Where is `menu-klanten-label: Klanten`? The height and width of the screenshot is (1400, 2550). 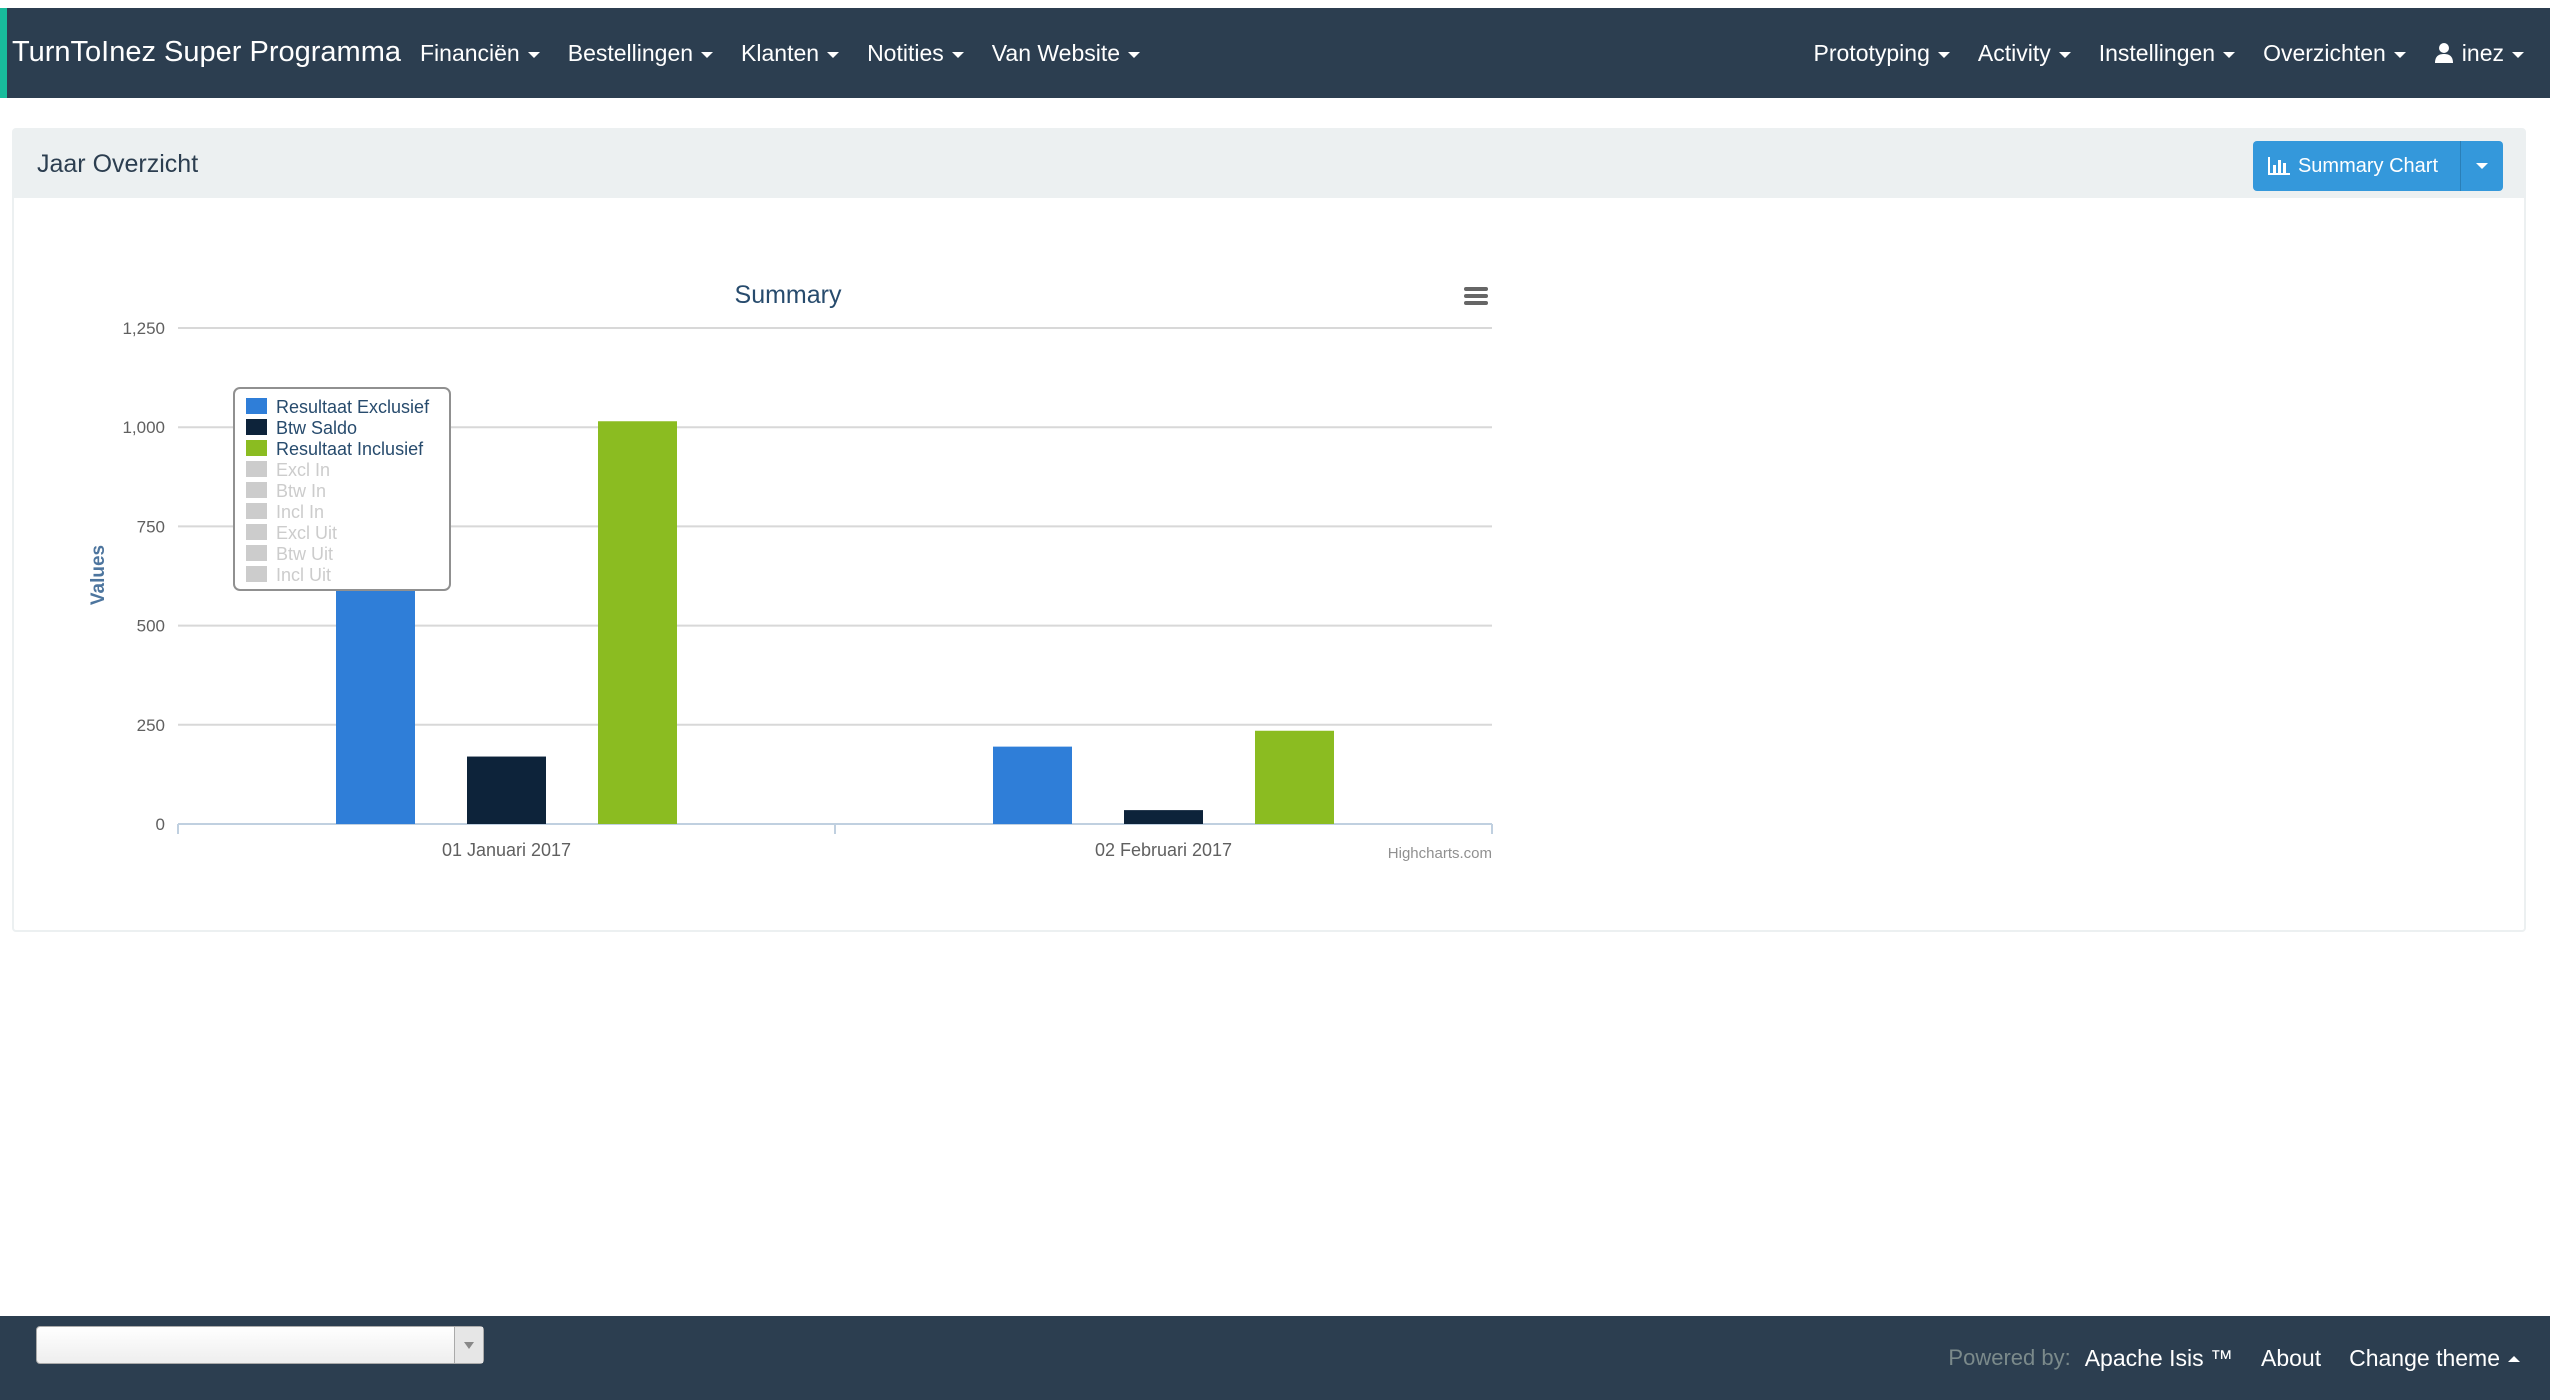 menu-klanten-label: Klanten is located at coordinates (780, 52).